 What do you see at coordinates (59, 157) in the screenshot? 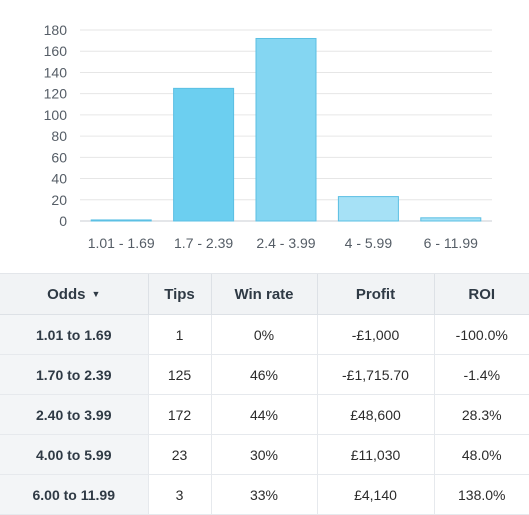
I see `y-tick-label: 60` at bounding box center [59, 157].